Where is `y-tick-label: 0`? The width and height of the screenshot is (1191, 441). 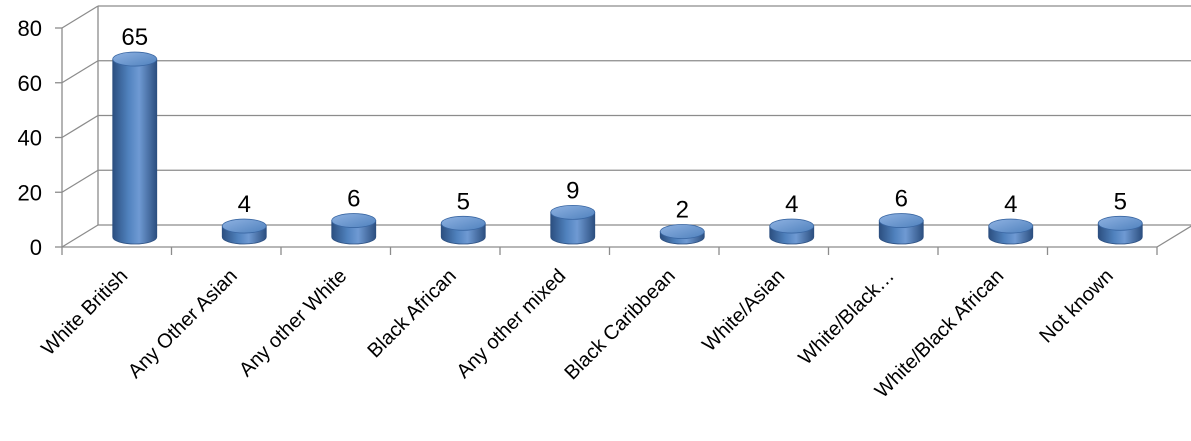 y-tick-label: 0 is located at coordinates (36, 247).